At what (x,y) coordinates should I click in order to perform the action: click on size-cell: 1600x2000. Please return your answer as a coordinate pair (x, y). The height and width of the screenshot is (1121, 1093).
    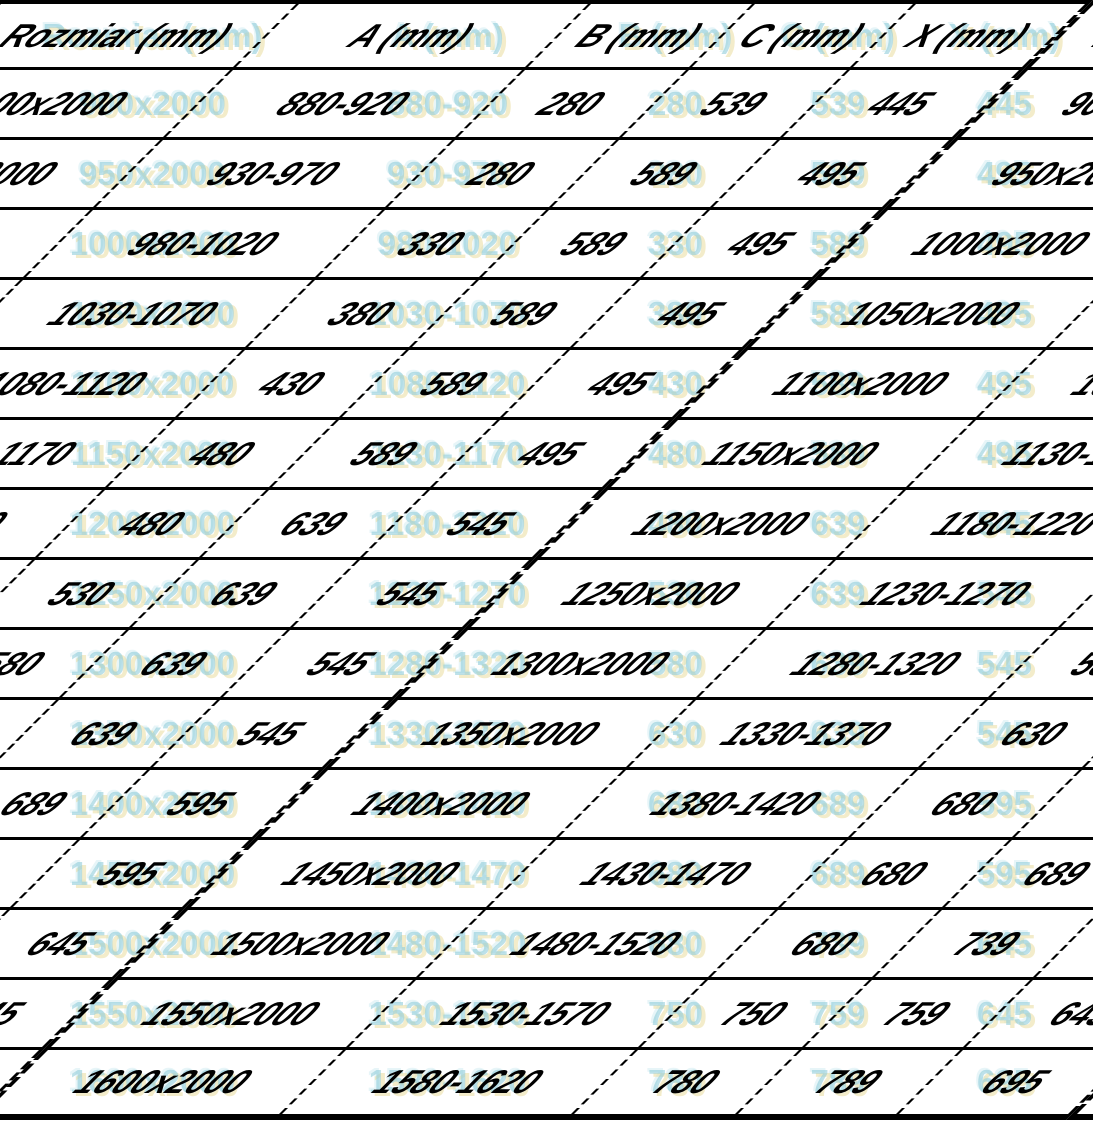
    Looking at the image, I should click on (152, 1081).